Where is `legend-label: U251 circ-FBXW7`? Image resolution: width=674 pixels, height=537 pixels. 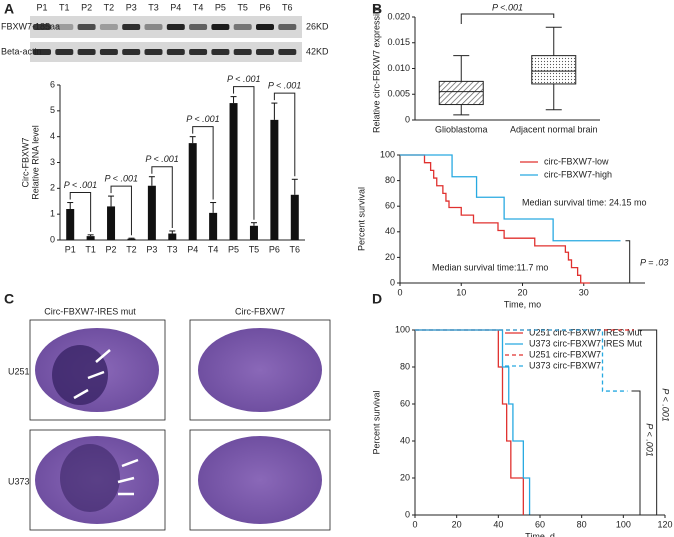 legend-label: U251 circ-FBXW7 is located at coordinates (565, 354).